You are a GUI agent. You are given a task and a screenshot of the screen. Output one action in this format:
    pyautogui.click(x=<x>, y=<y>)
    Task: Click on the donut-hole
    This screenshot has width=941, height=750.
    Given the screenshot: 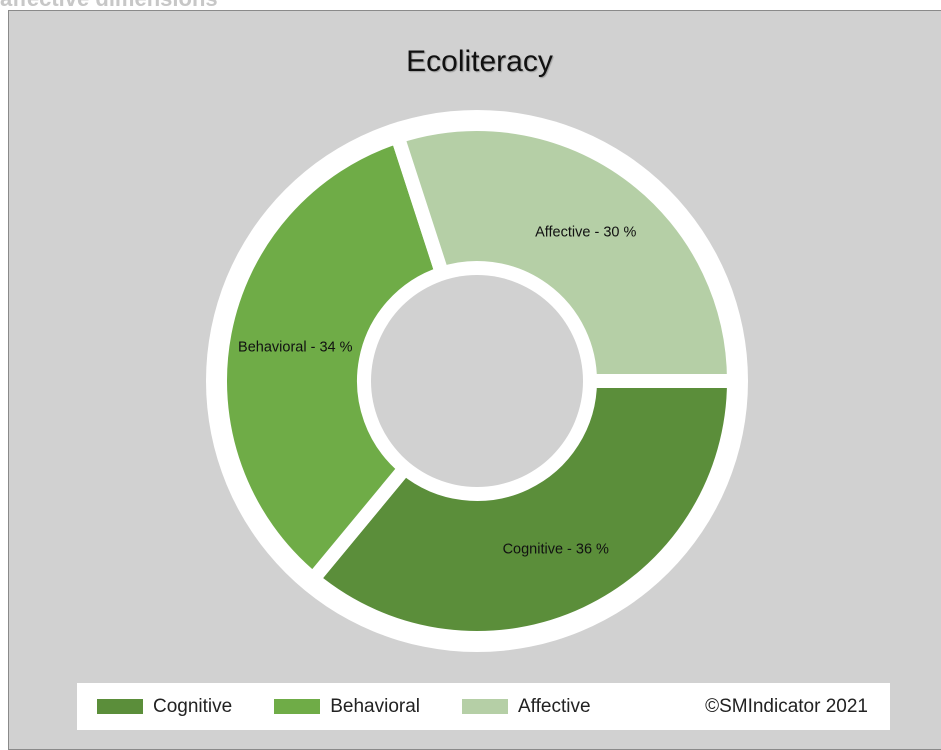 What is the action you would take?
    pyautogui.click(x=477, y=381)
    